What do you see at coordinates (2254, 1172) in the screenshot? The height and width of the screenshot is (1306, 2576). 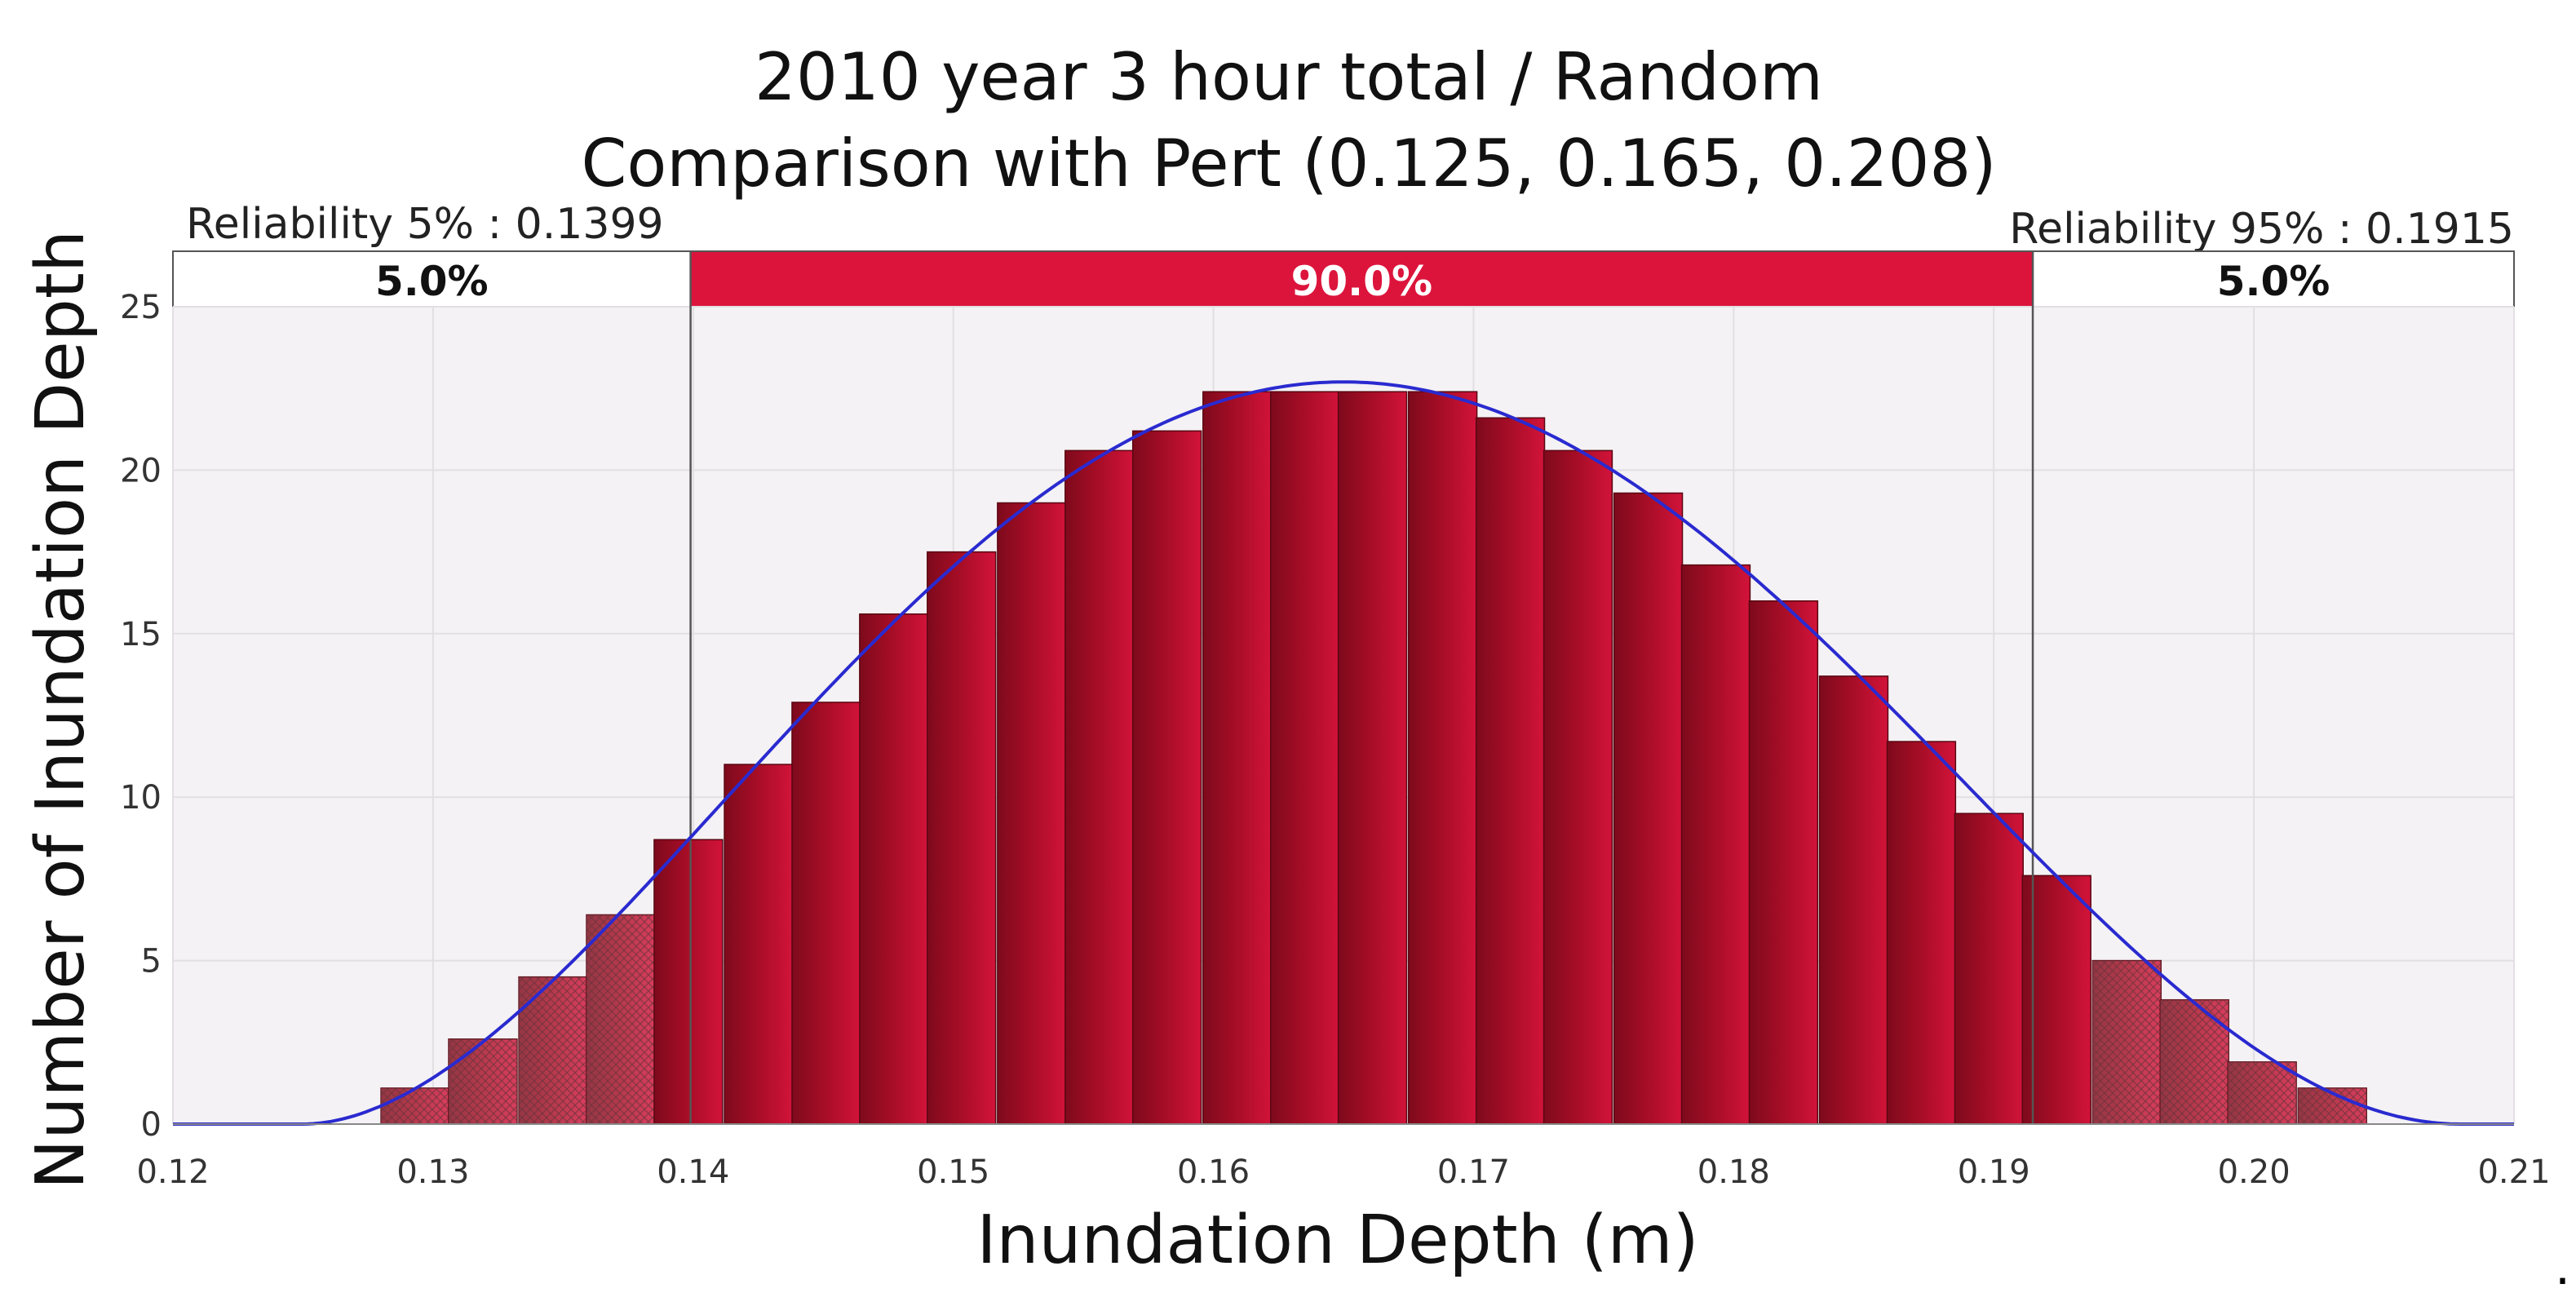 I see `x-tick-label: 0.20` at bounding box center [2254, 1172].